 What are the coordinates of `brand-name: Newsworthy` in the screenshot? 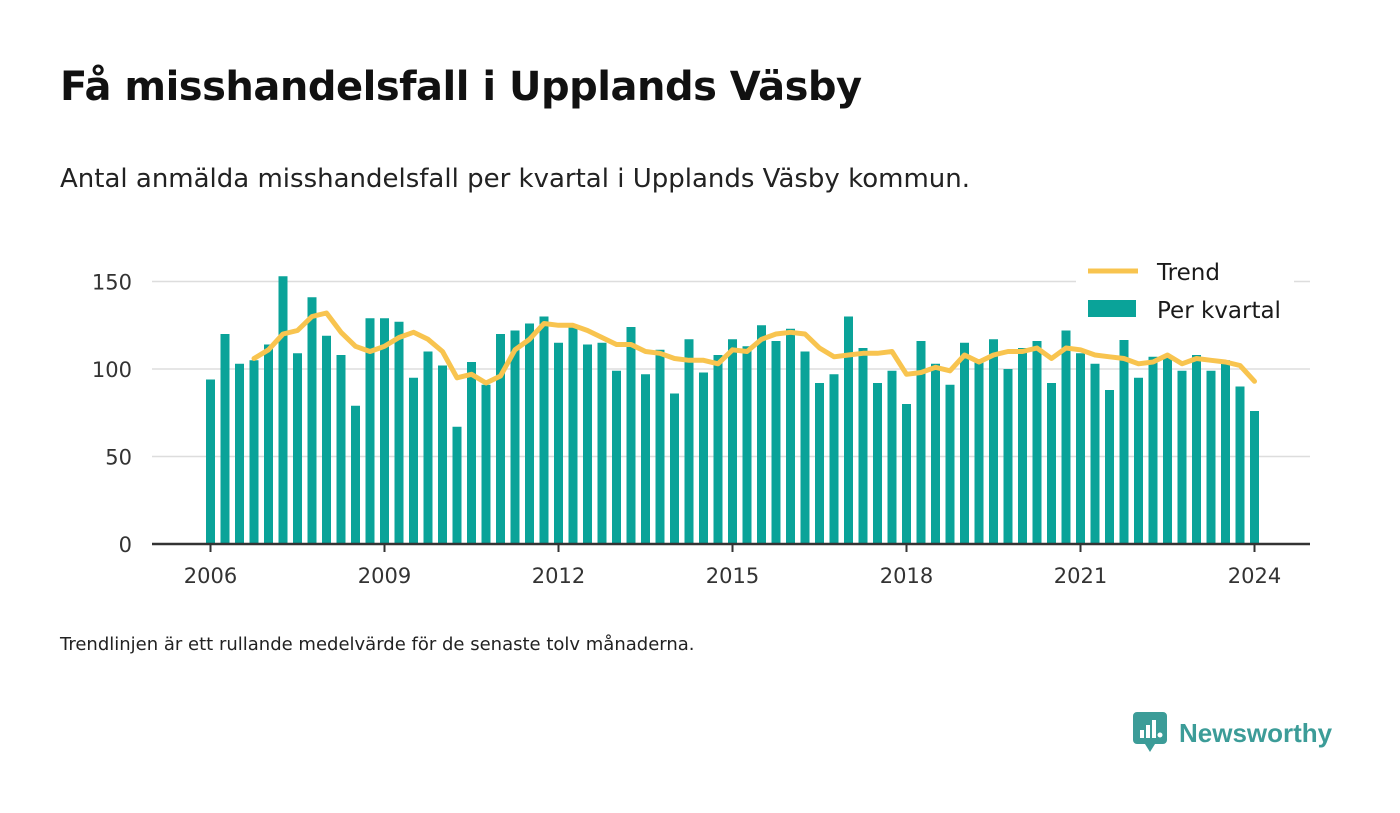 It's located at (1256, 732).